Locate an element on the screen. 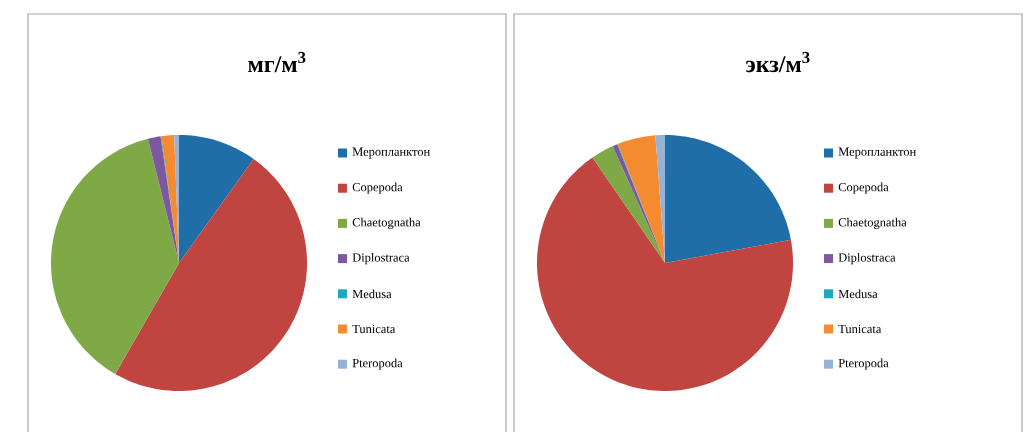 This screenshot has width=1031, height=432. chart-title: экз/м$^{3}$ is located at coordinates (778, 62).